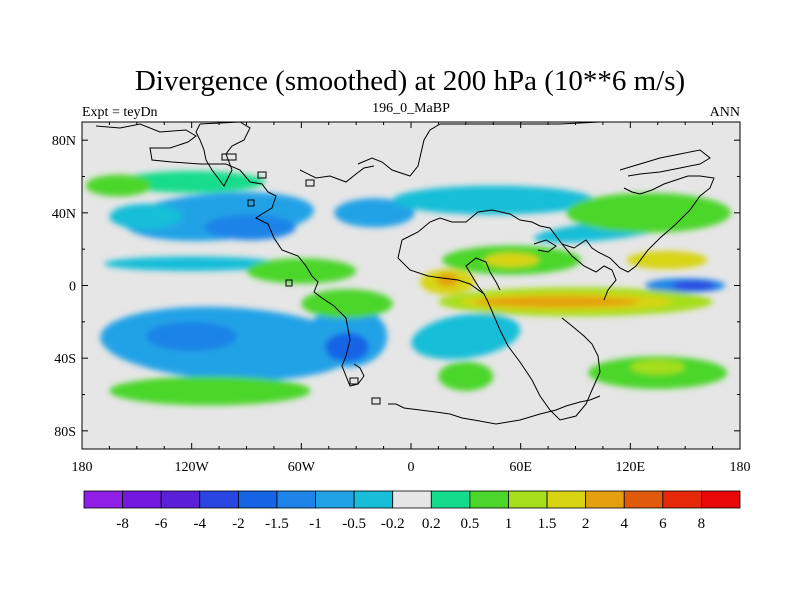 This screenshot has width=800, height=600. What do you see at coordinates (548, 149) in the screenshot?
I see `coastline-europe-asia` at bounding box center [548, 149].